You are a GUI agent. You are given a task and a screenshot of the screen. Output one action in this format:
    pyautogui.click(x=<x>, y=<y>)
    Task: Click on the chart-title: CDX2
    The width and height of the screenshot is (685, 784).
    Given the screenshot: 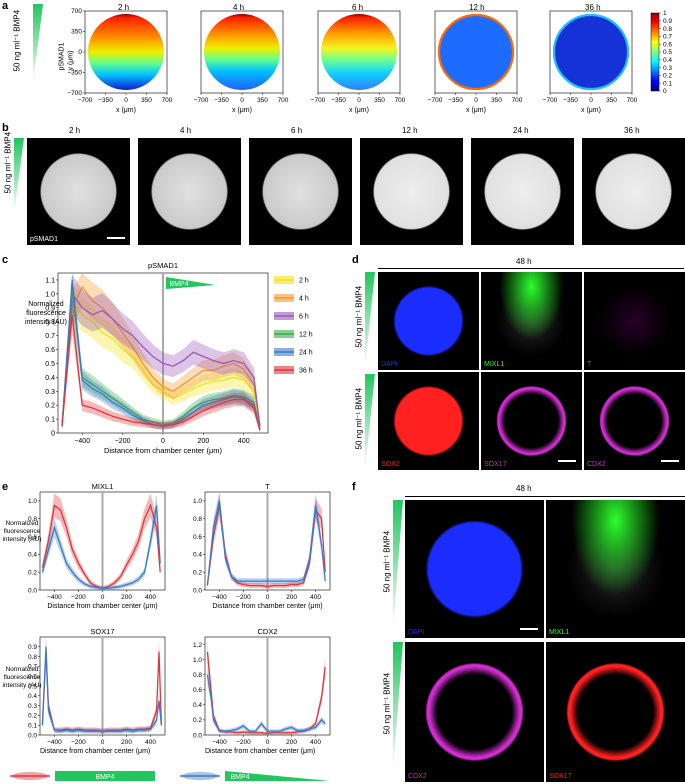 What is the action you would take?
    pyautogui.click(x=267, y=631)
    